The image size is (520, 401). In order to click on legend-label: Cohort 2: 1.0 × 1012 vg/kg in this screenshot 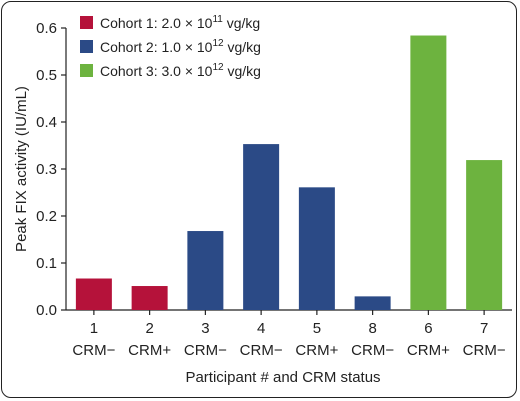, I will do `click(180, 46)`.